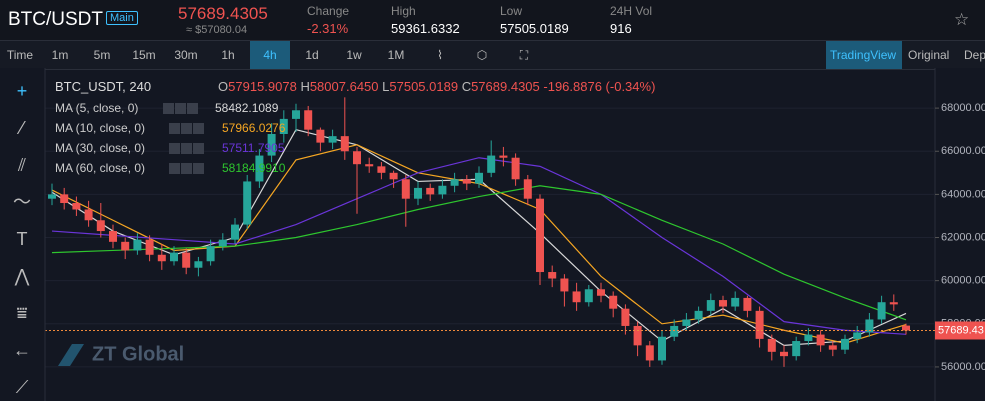  Describe the element at coordinates (511, 11) in the screenshot. I see `stat-label: Low` at that location.